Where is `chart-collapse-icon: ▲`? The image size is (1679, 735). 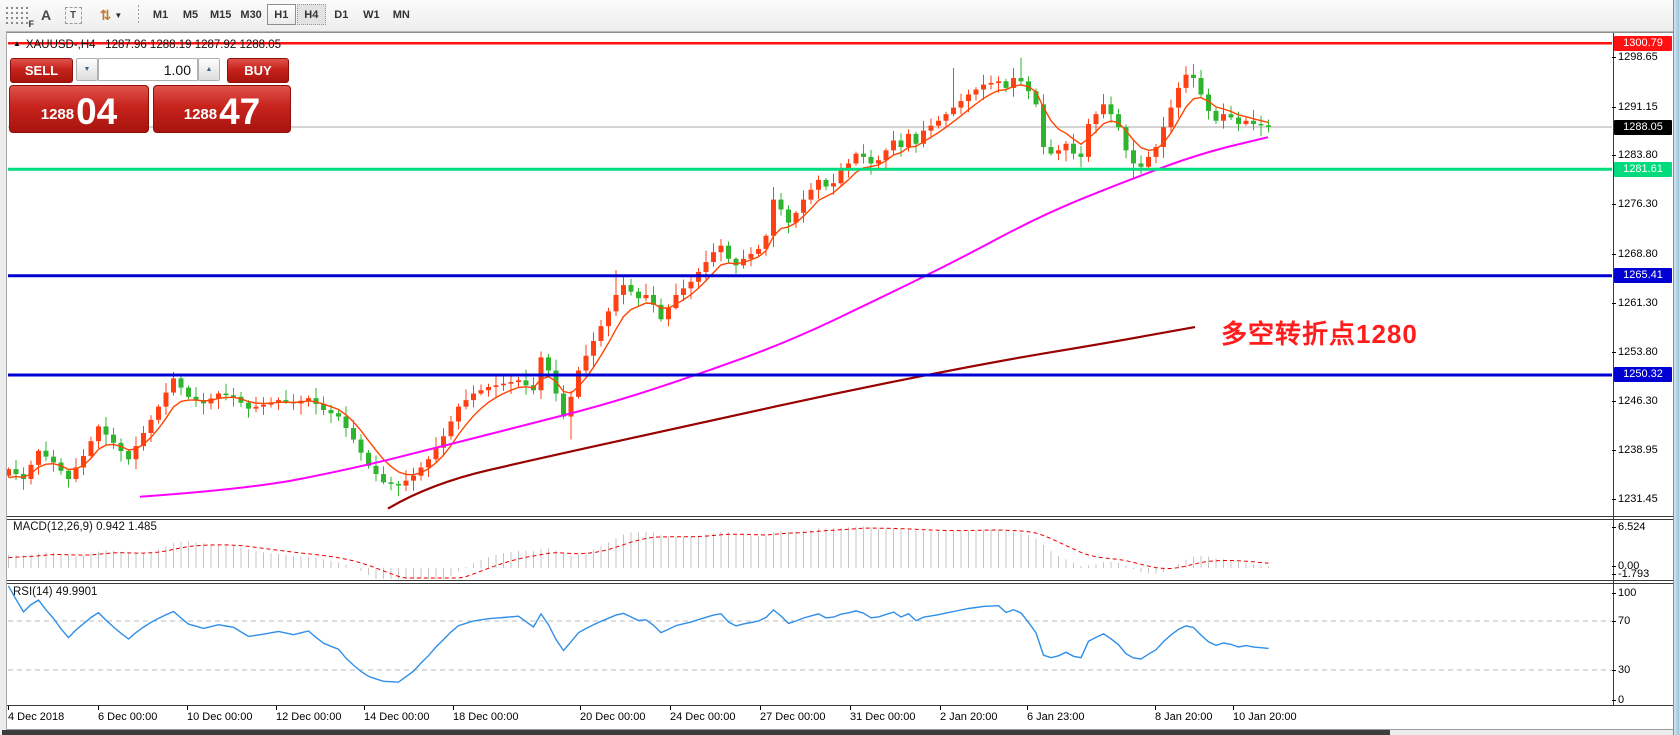 chart-collapse-icon: ▲ is located at coordinates (17, 43).